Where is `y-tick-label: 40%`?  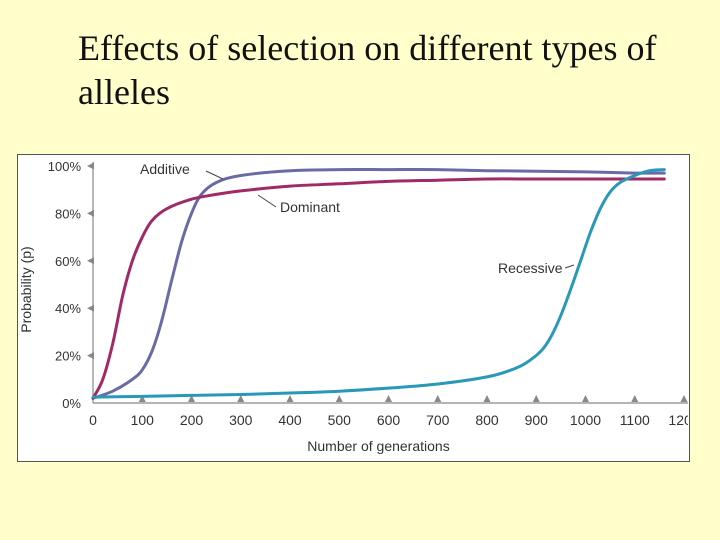 y-tick-label: 40% is located at coordinates (68, 308).